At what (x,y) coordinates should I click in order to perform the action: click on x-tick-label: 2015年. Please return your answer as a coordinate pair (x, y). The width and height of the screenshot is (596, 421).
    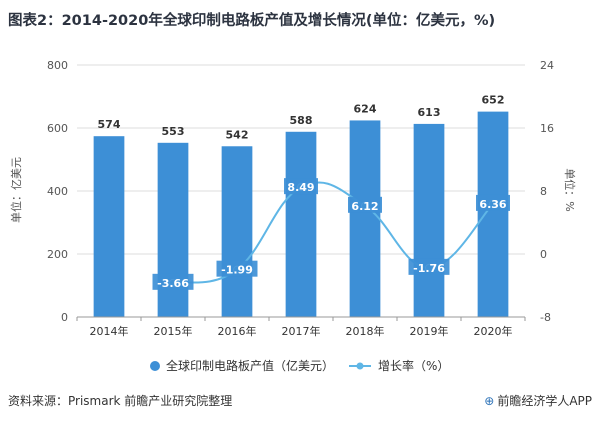
    Looking at the image, I should click on (173, 331).